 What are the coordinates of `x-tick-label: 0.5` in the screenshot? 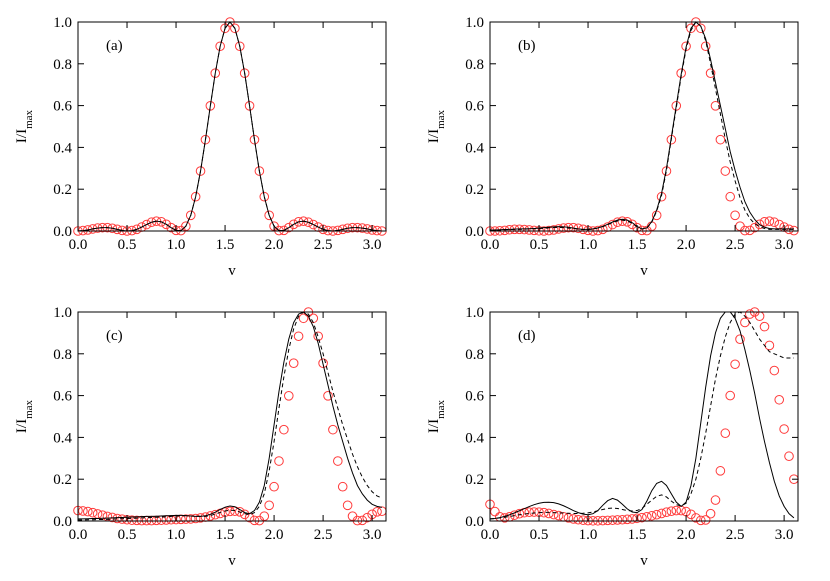 It's located at (127, 535).